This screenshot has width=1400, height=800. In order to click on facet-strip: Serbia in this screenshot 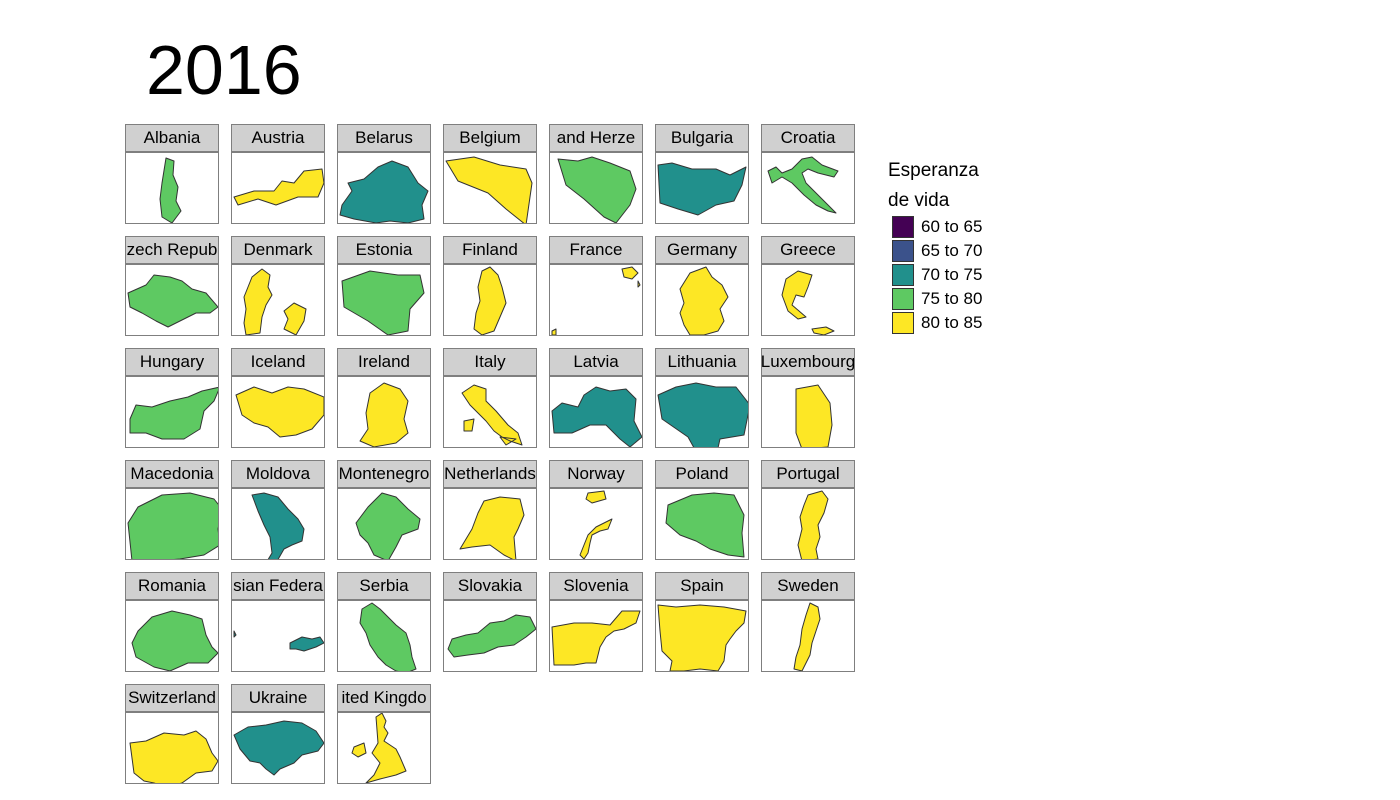, I will do `click(384, 586)`.